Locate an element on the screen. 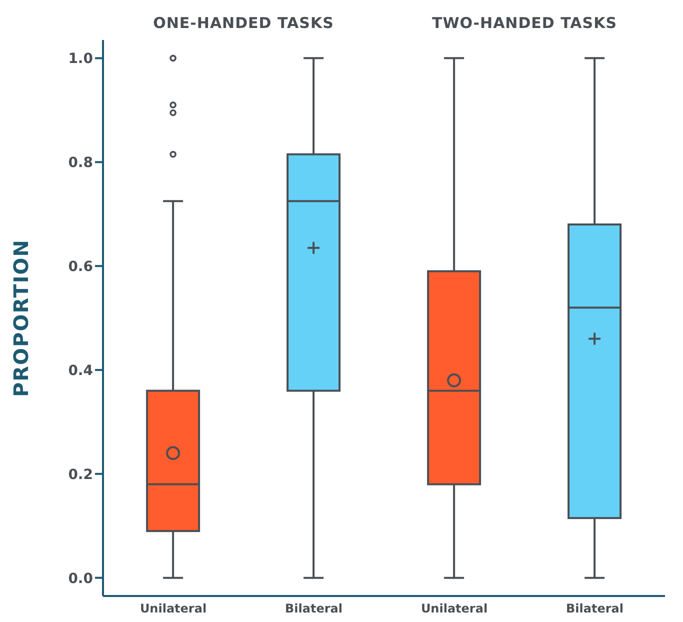 The width and height of the screenshot is (683, 622). y-tick-label: 1.0 is located at coordinates (81, 59).